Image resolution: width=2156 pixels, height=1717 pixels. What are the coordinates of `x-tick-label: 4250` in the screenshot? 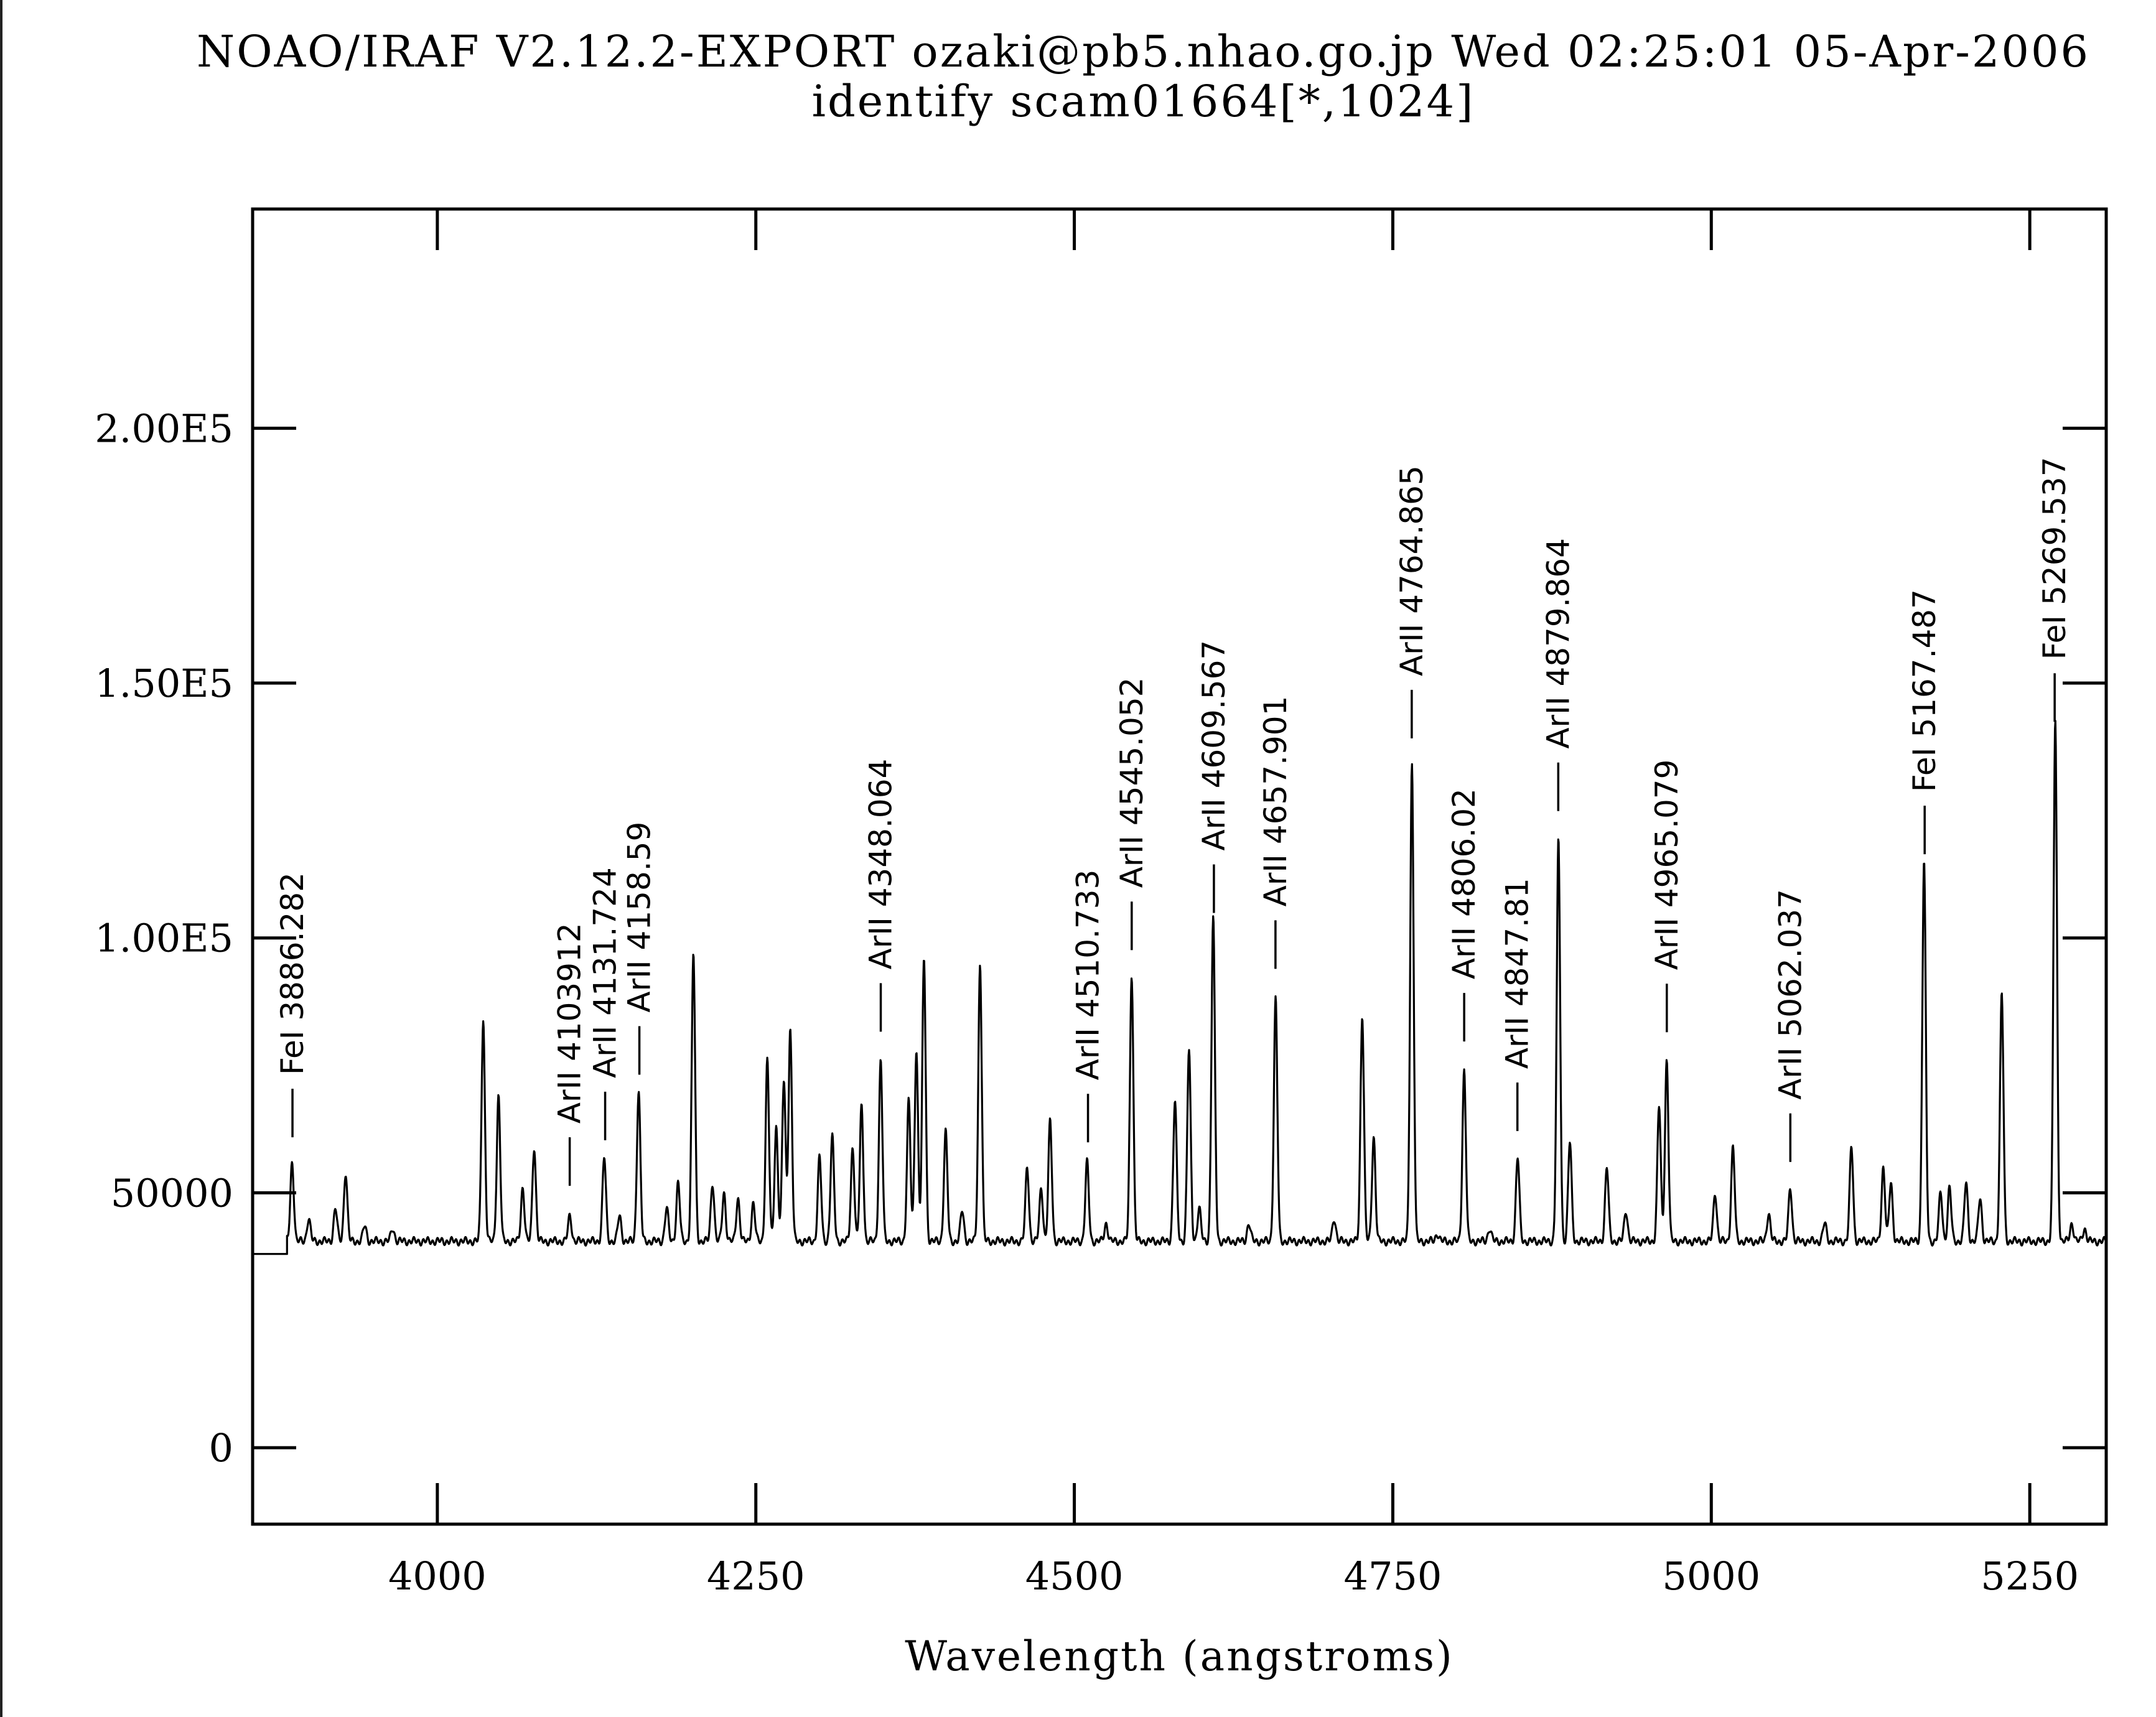 It's located at (756, 1576).